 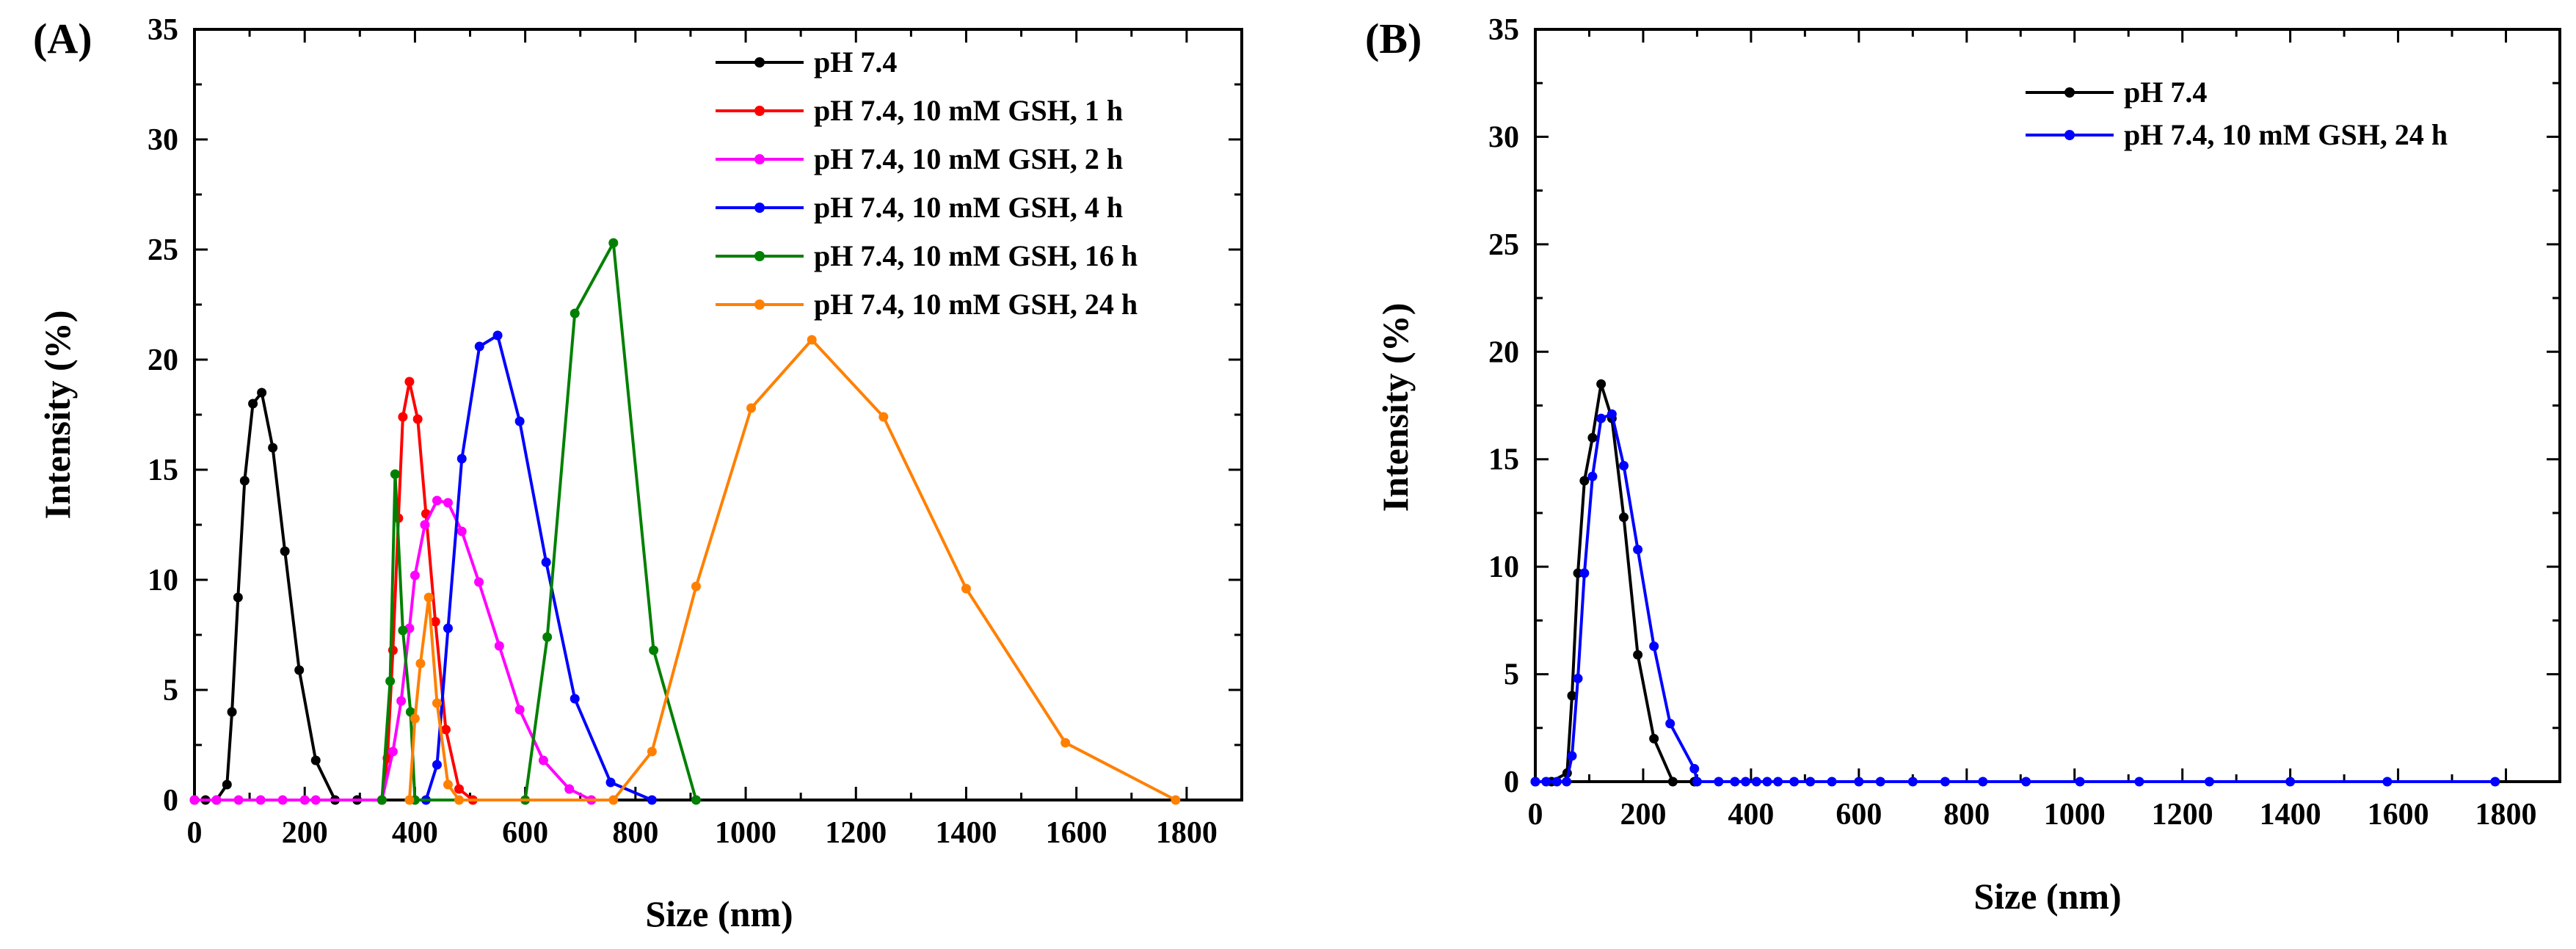 I want to click on legend-label: pH 7.4, 10 mM GSH, 16 h, so click(x=976, y=255).